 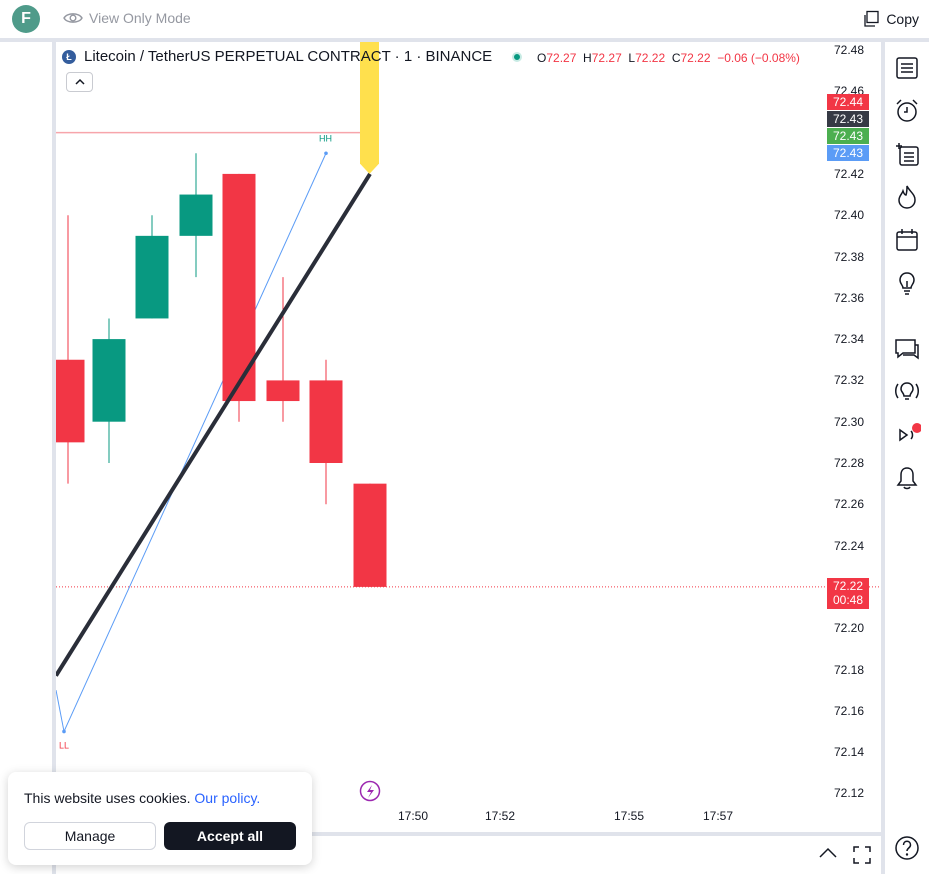 What do you see at coordinates (848, 600) in the screenshot?
I see `bar-countdown: 00:48` at bounding box center [848, 600].